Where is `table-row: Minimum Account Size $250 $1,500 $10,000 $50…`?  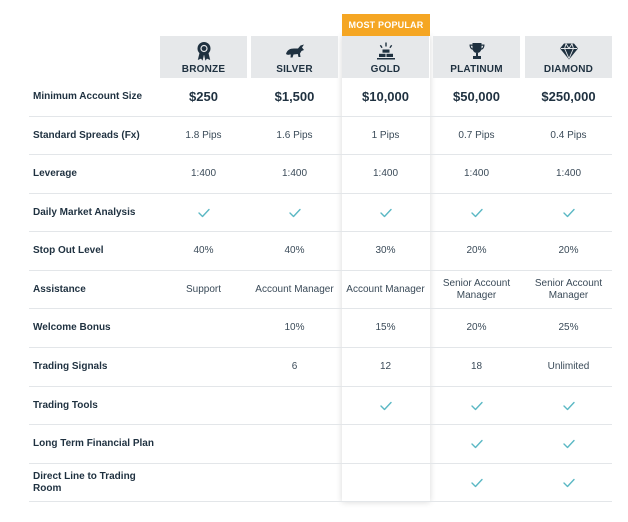 table-row: Minimum Account Size $250 $1,500 $10,000 $50… is located at coordinates (320, 97).